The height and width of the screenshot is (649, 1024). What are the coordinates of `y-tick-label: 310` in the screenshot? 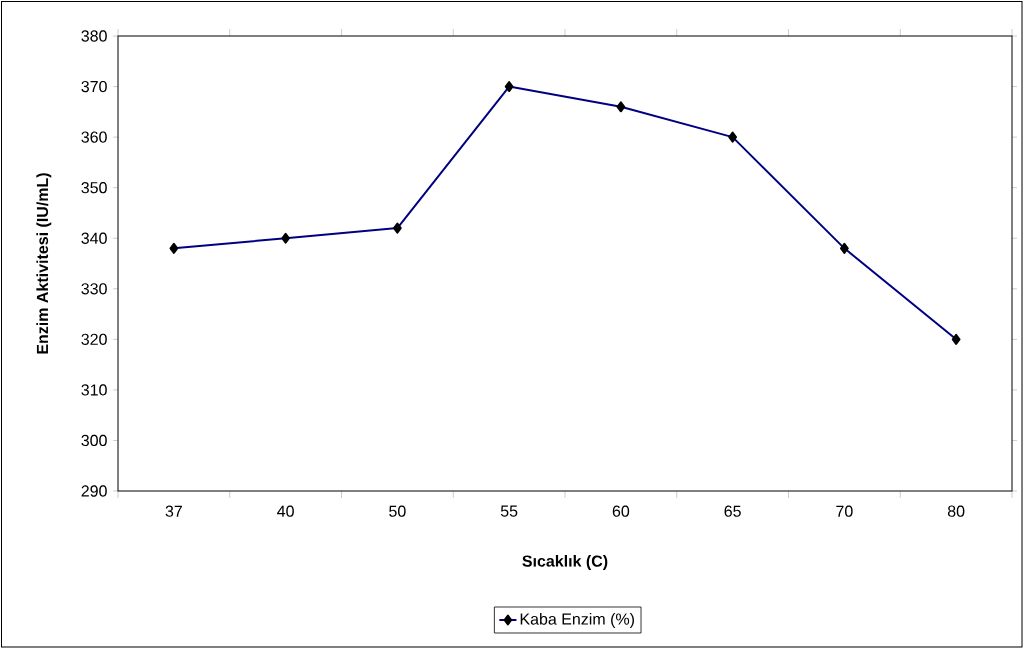 It's located at (94, 390).